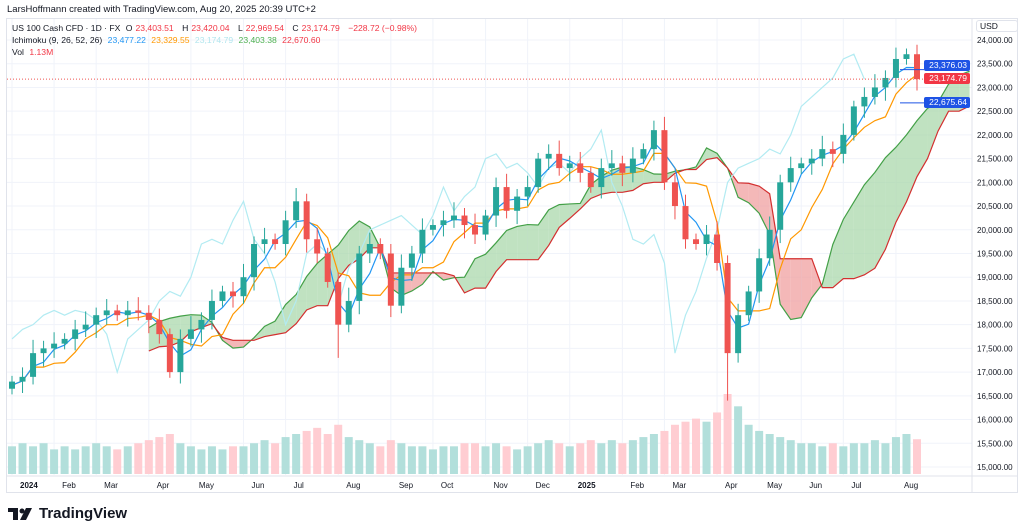 This screenshot has height=532, width=1024. What do you see at coordinates (995, 301) in the screenshot?
I see `y-tick-label: 18,500.00` at bounding box center [995, 301].